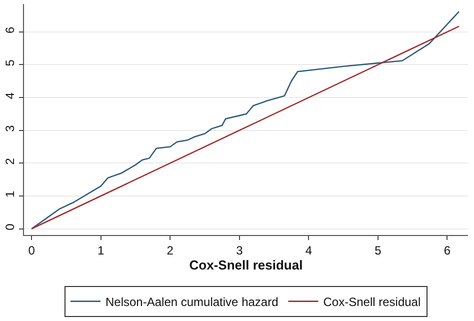 The width and height of the screenshot is (474, 321). What do you see at coordinates (192, 302) in the screenshot?
I see `legend-label: Nelson-Aalen cumulative hazard` at bounding box center [192, 302].